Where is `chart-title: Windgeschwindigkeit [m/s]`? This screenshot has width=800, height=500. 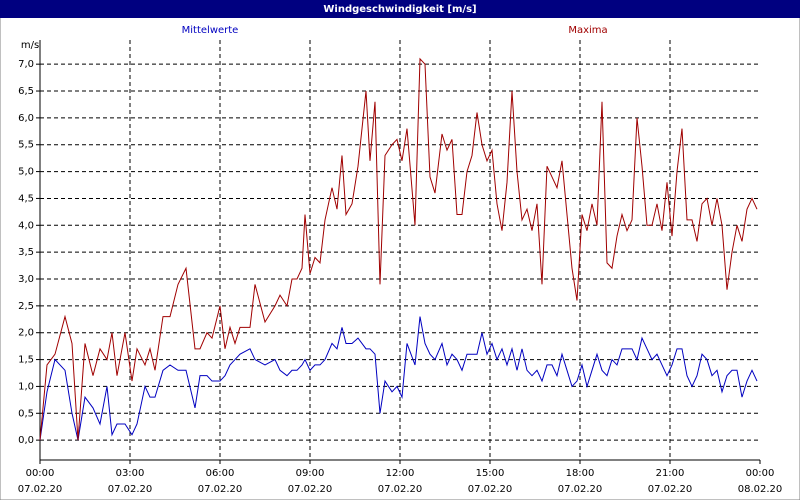 chart-title: Windgeschwindigkeit [m/s] is located at coordinates (399, 9).